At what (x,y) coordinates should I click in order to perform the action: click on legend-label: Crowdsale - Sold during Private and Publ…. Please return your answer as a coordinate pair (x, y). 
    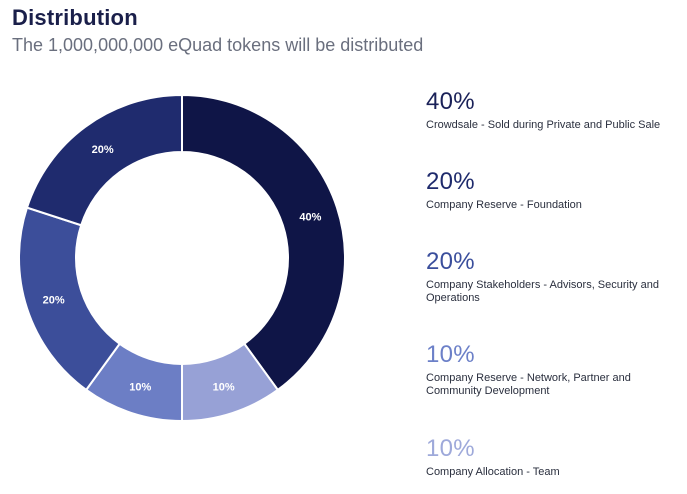
    Looking at the image, I should click on (543, 125).